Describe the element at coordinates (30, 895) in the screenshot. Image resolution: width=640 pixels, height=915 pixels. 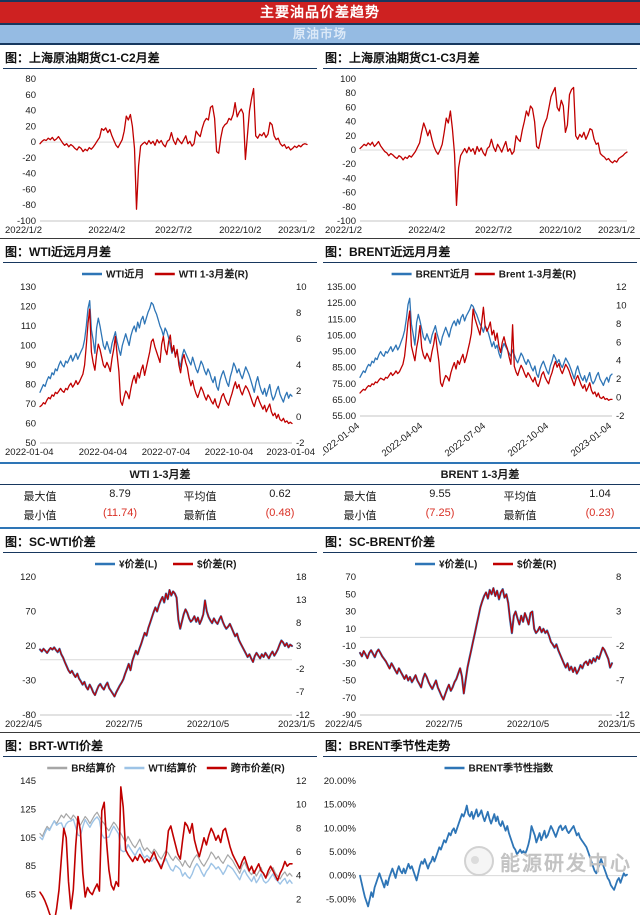
I see `y-axis-tick: 65` at that location.